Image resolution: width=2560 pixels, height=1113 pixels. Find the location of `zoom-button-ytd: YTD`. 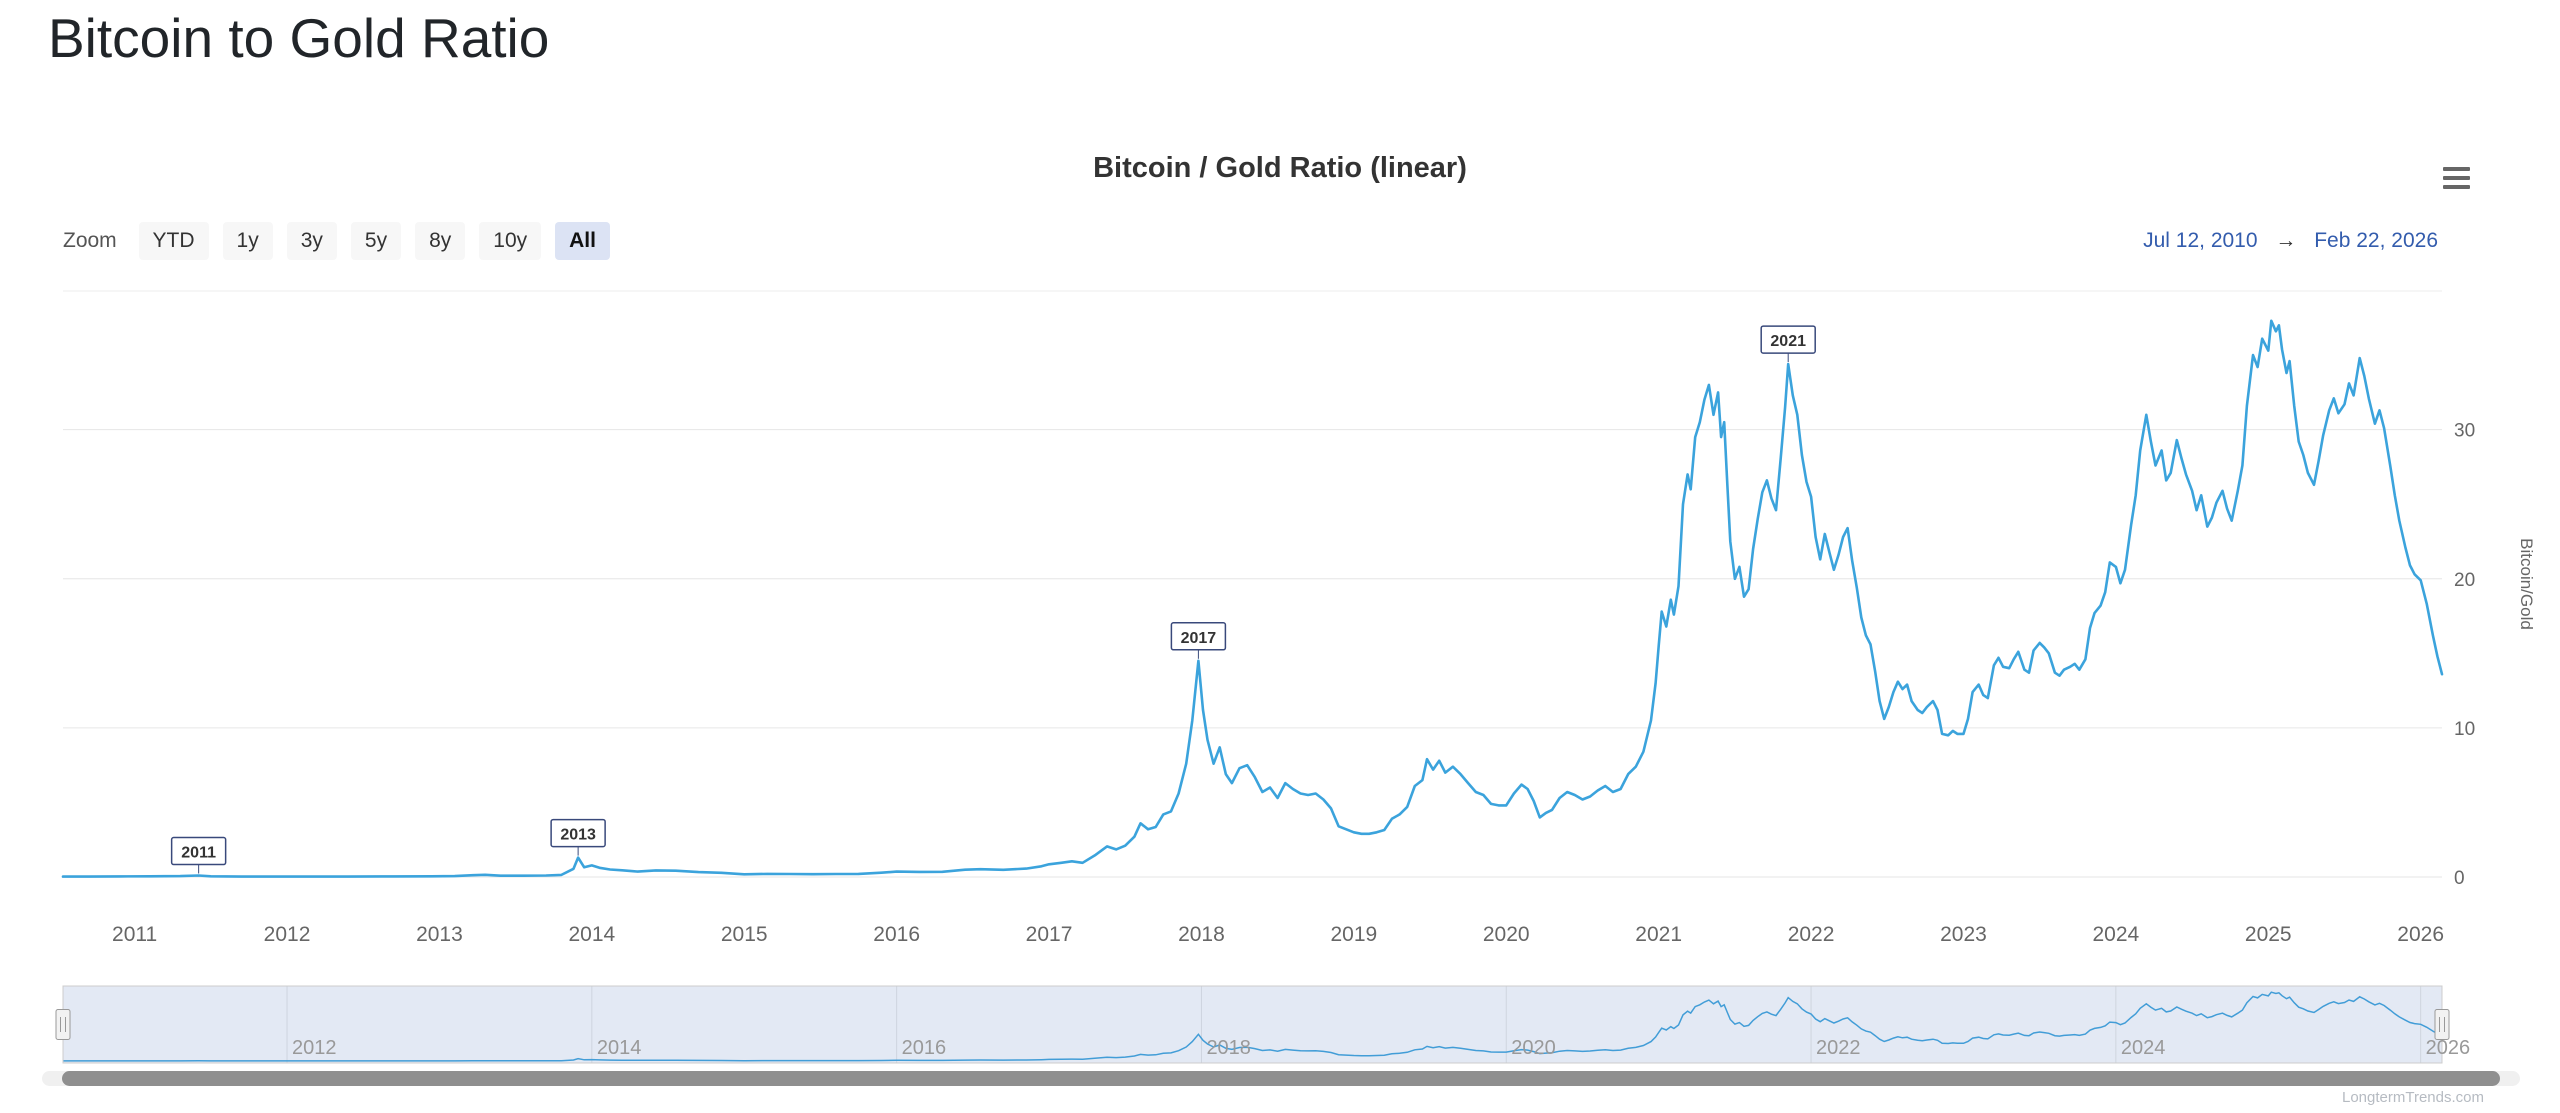

zoom-button-ytd: YTD is located at coordinates (173, 241).